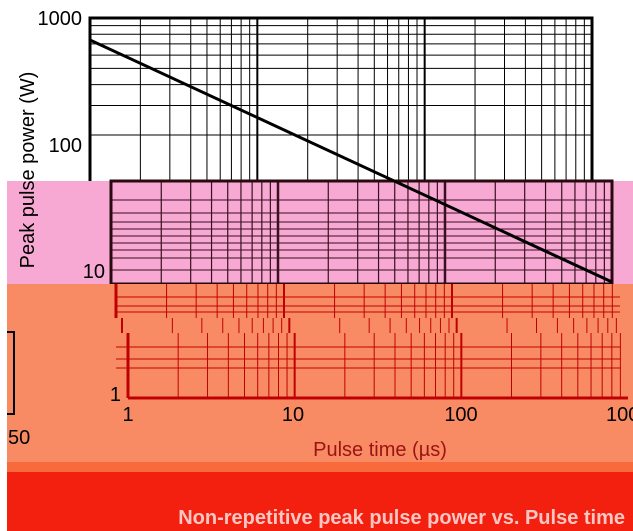  What do you see at coordinates (65, 146) in the screenshot?
I see `y-tick-label-100: 100` at bounding box center [65, 146].